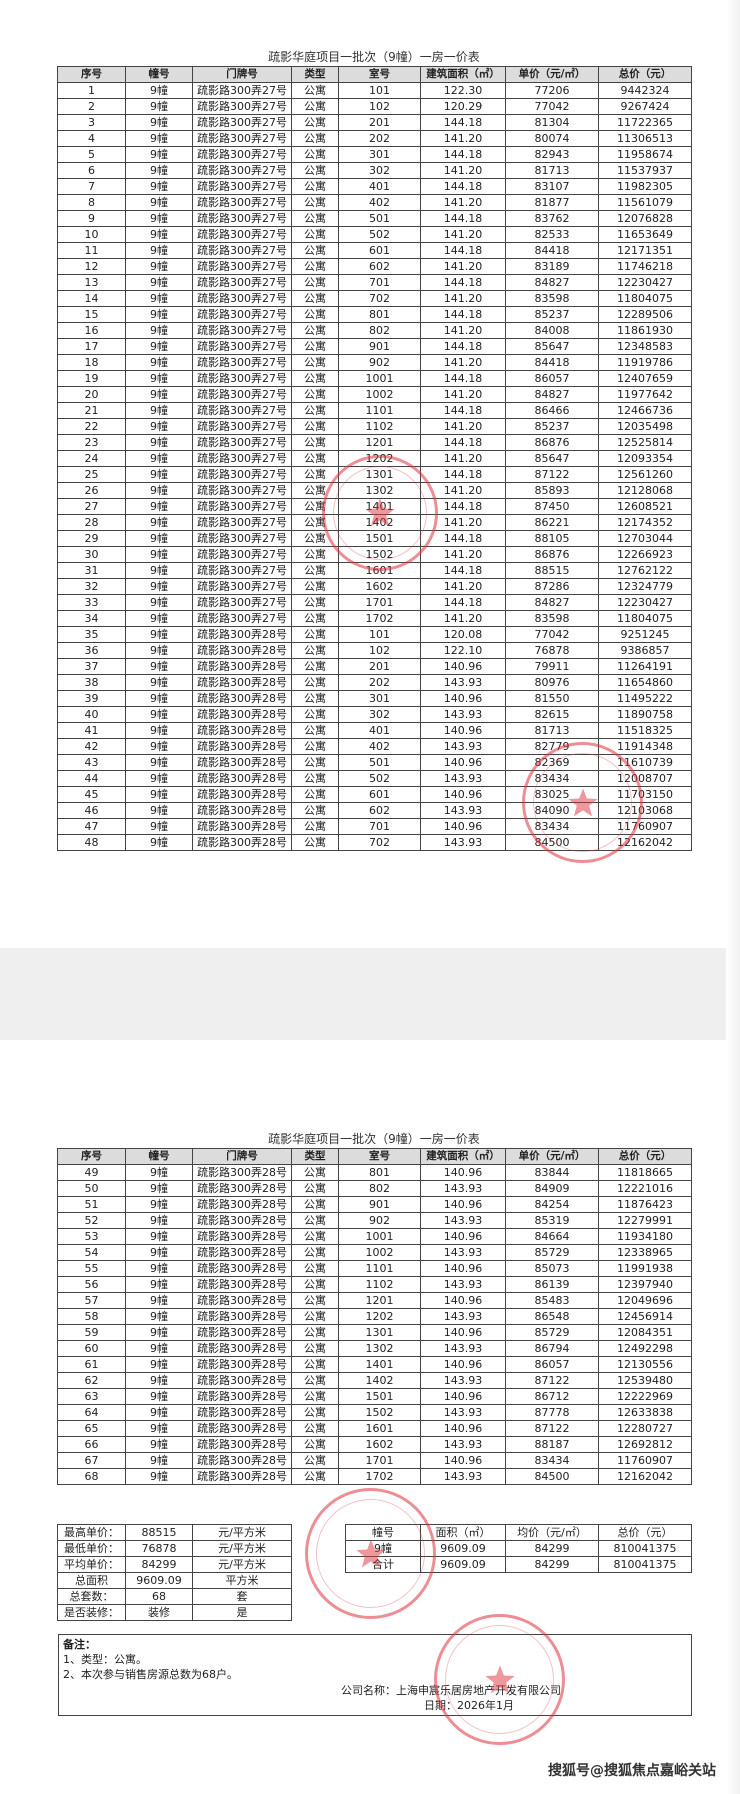 This screenshot has width=740, height=1794. I want to click on table-cell: 1302, so click(379, 490).